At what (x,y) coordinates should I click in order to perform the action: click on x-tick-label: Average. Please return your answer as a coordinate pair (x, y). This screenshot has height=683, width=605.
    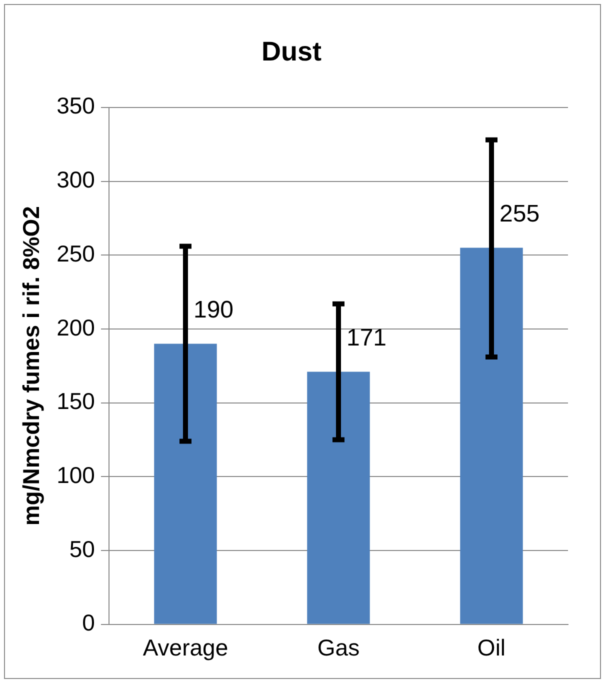
    Looking at the image, I should click on (185, 647).